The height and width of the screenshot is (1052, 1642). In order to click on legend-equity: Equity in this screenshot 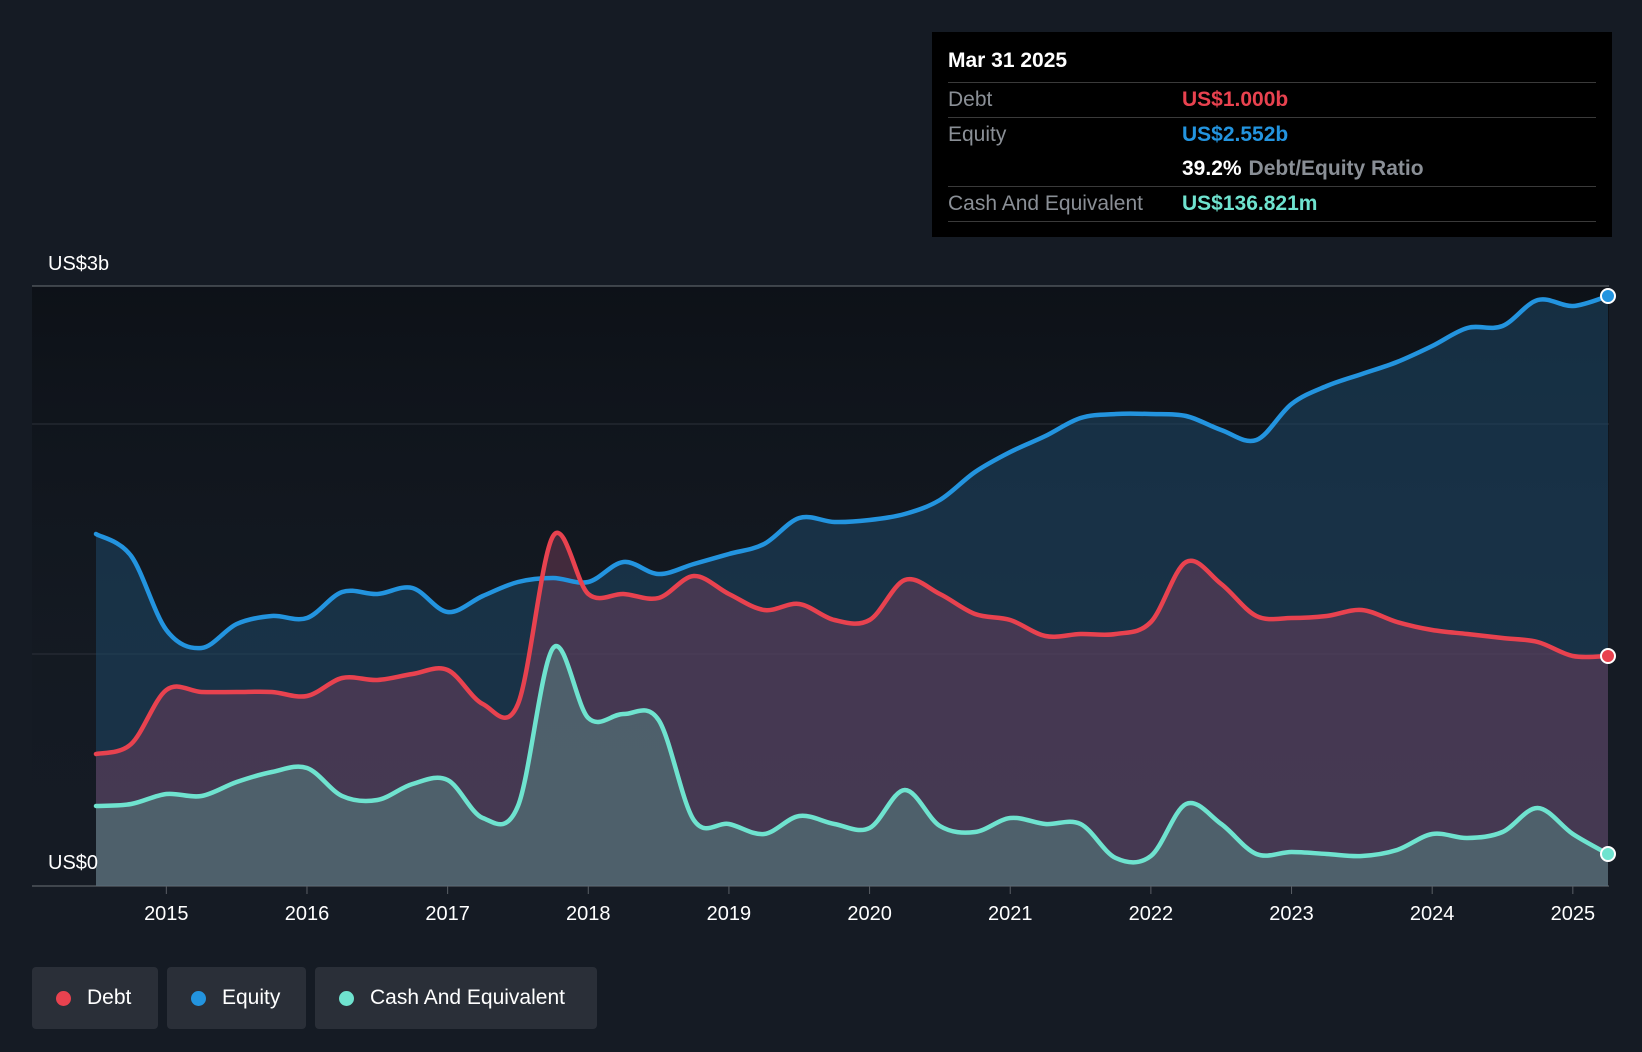, I will do `click(236, 998)`.